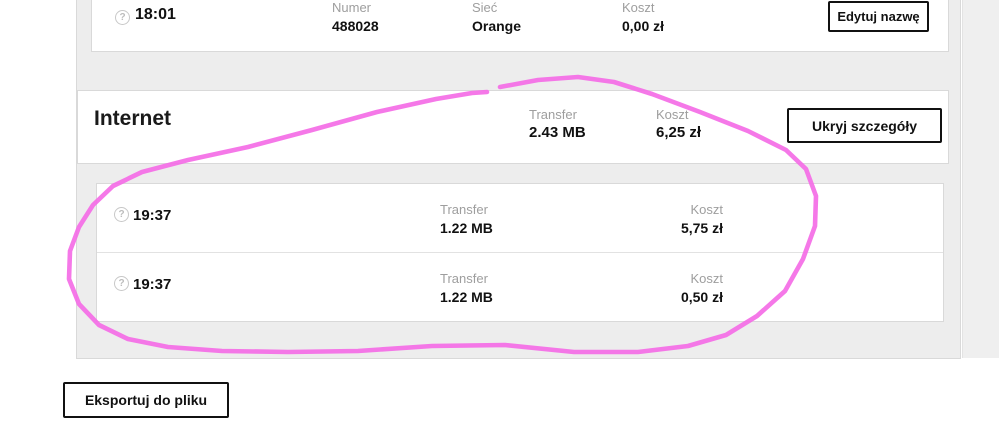 The image size is (999, 422). What do you see at coordinates (702, 288) in the screenshot?
I see `detail-cost-column: Koszt 0,50 zł` at bounding box center [702, 288].